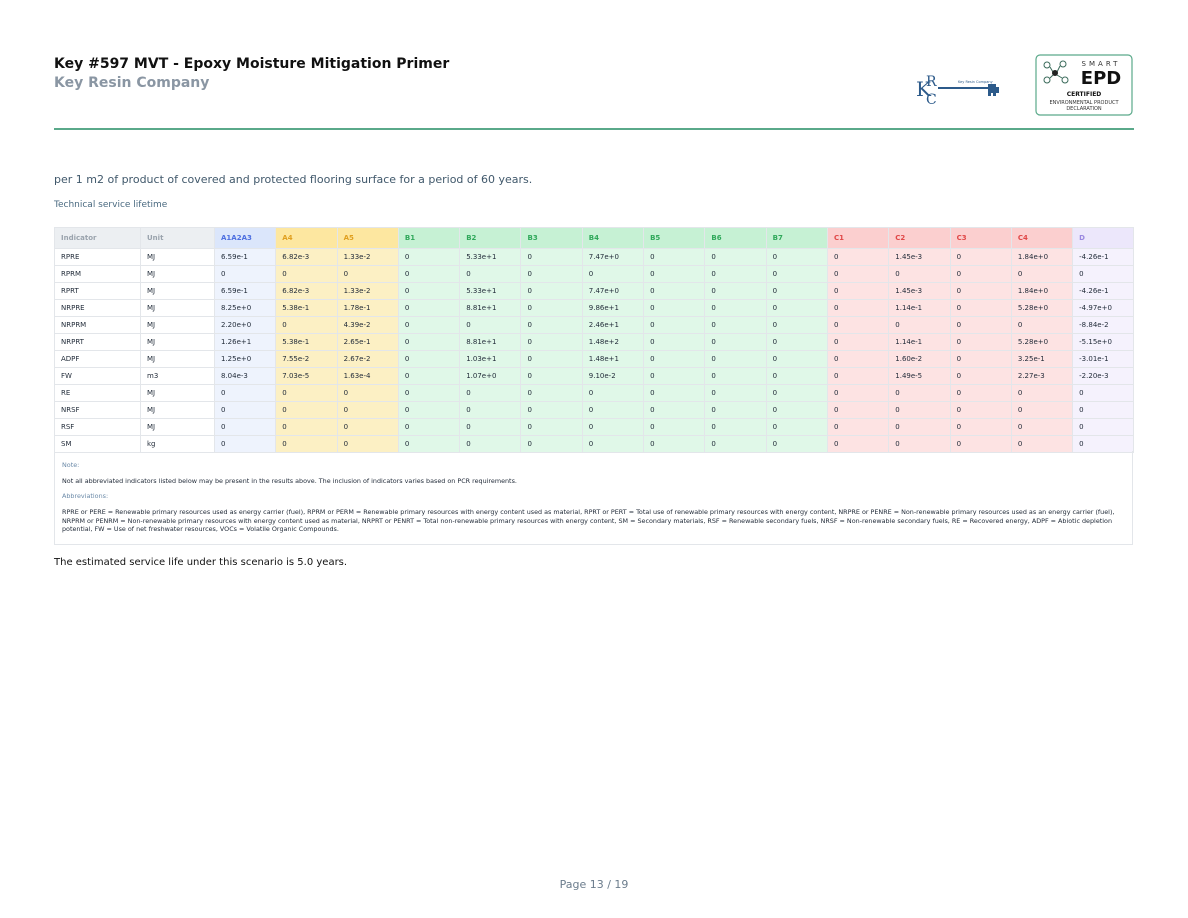 The height and width of the screenshot is (918, 1188). Describe the element at coordinates (931, 82) in the screenshot. I see `logo-letter: R` at that location.